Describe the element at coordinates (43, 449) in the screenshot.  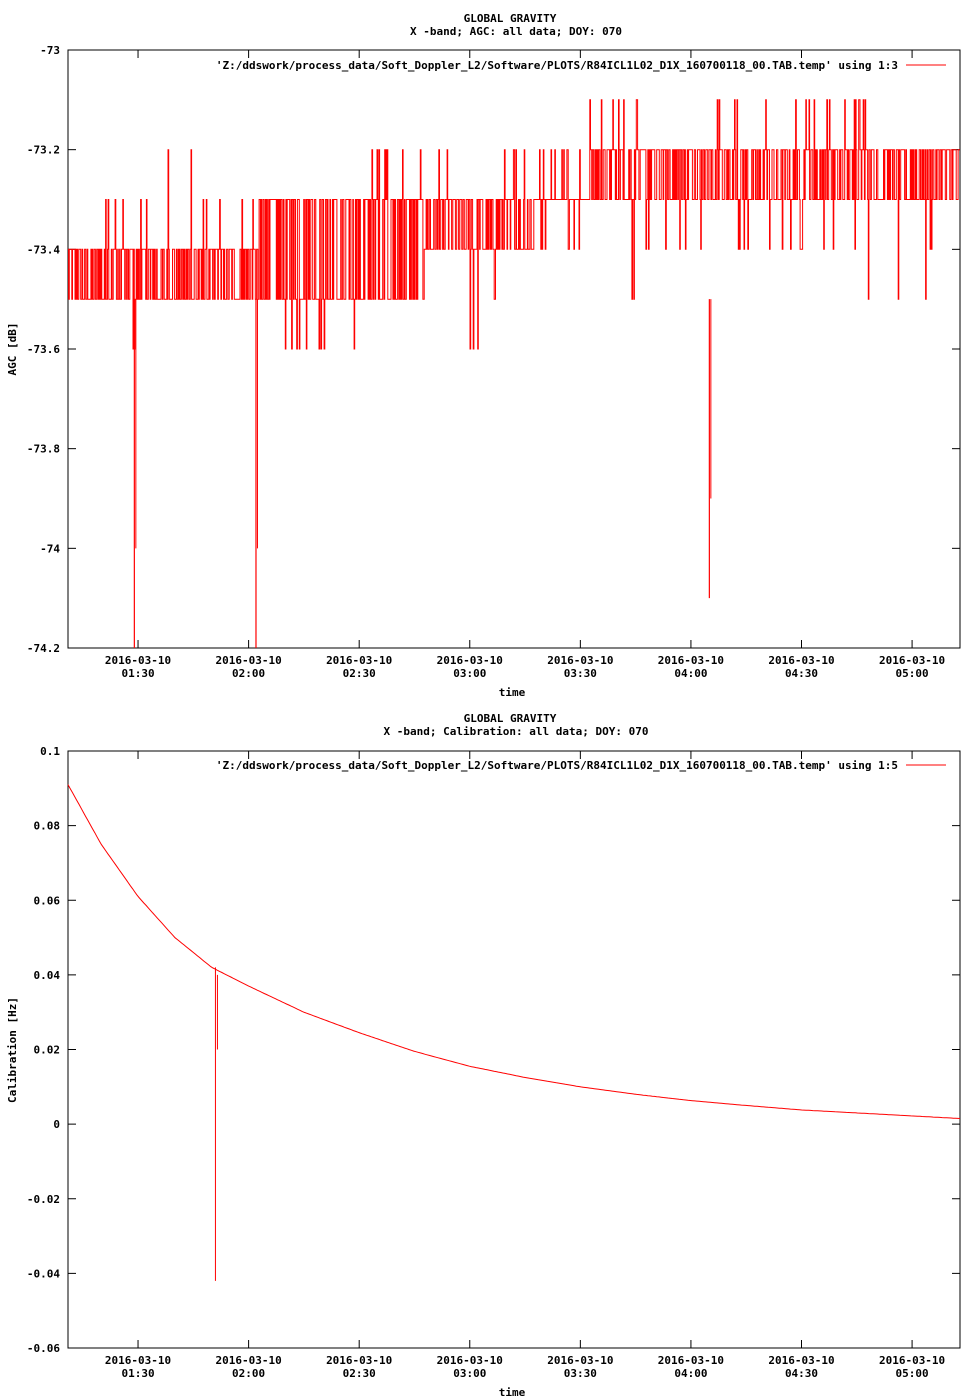
I see `y-tick-label: -73.8` at that location.